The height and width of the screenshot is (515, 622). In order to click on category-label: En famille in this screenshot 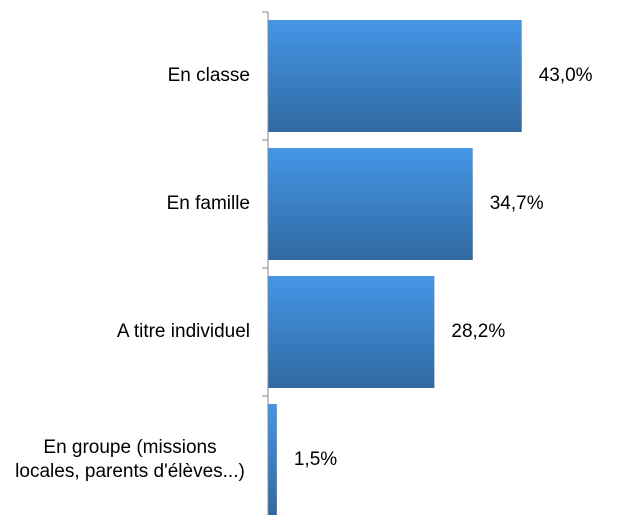, I will do `click(130, 204)`.